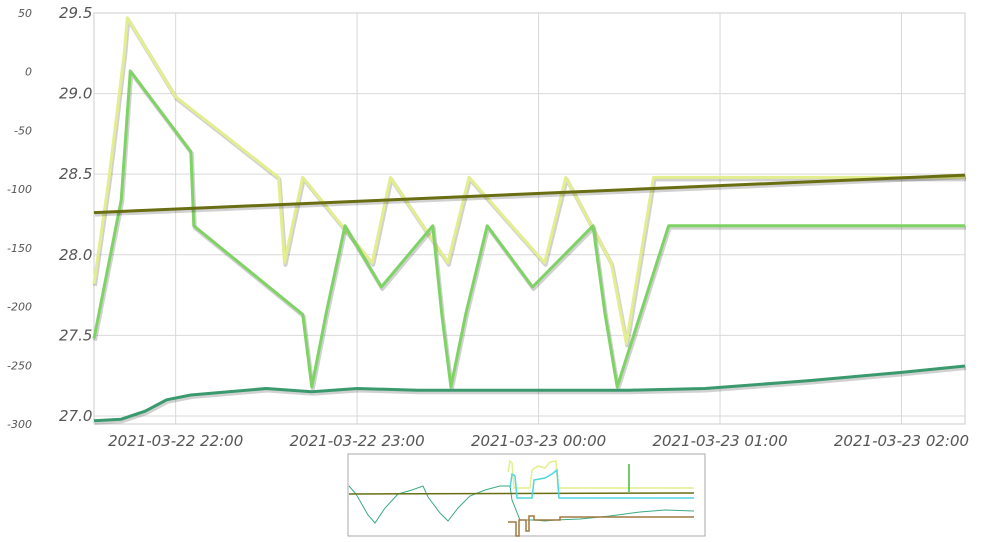 Image resolution: width=989 pixels, height=542 pixels. I want to click on navigator-series-yellow, so click(600, 474).